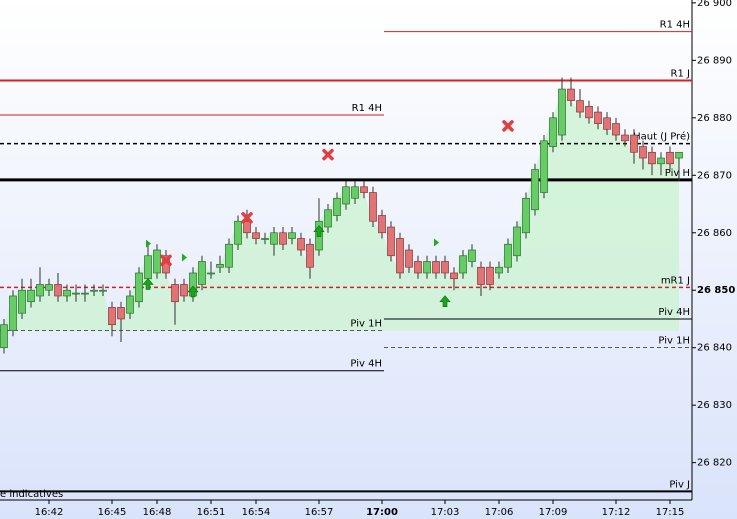 The image size is (737, 519). Describe the element at coordinates (675, 280) in the screenshot. I see `level-label: mR1 J` at that location.